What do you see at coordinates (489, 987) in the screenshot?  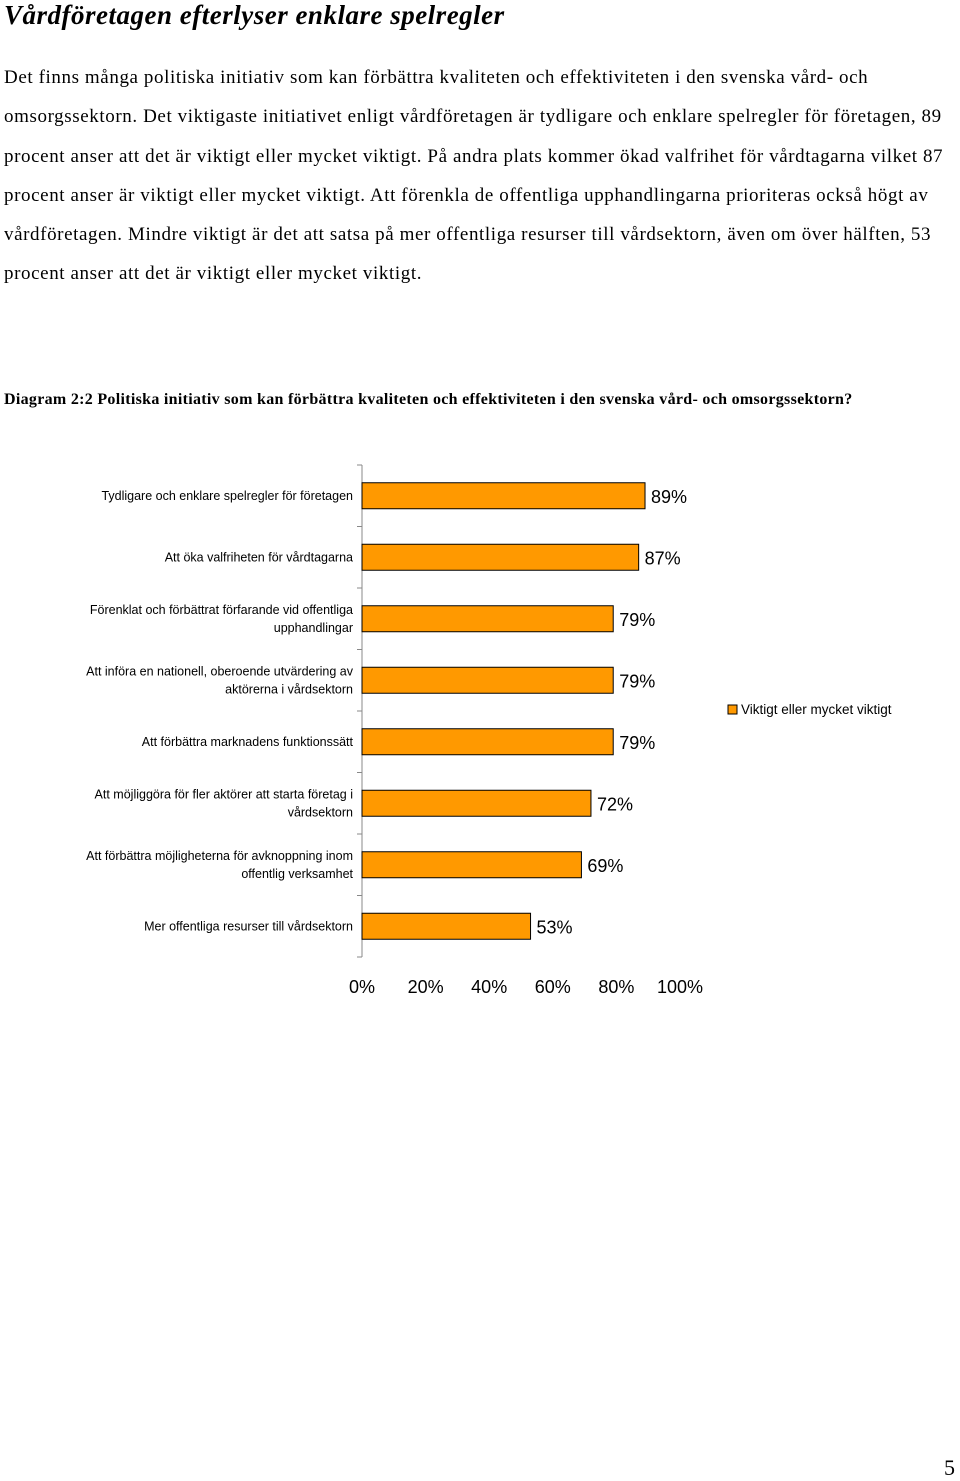 I see `x-tick-label: 40%` at bounding box center [489, 987].